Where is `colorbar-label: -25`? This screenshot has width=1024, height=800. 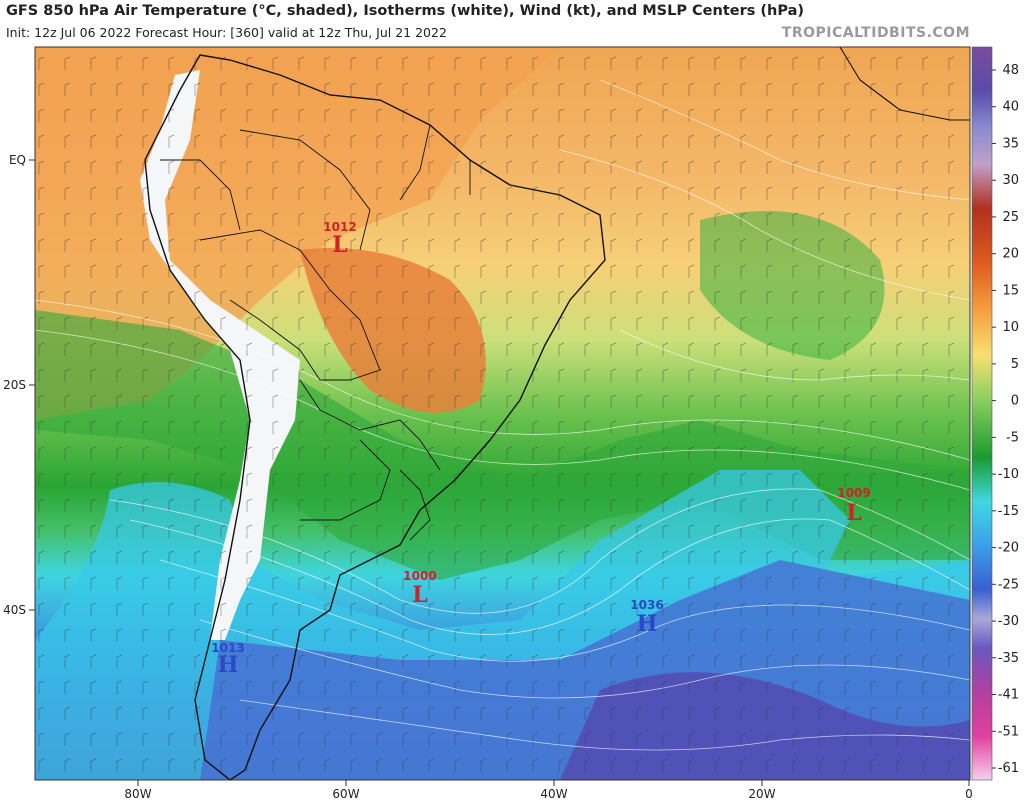 colorbar-label: -25 is located at coordinates (1008, 584).